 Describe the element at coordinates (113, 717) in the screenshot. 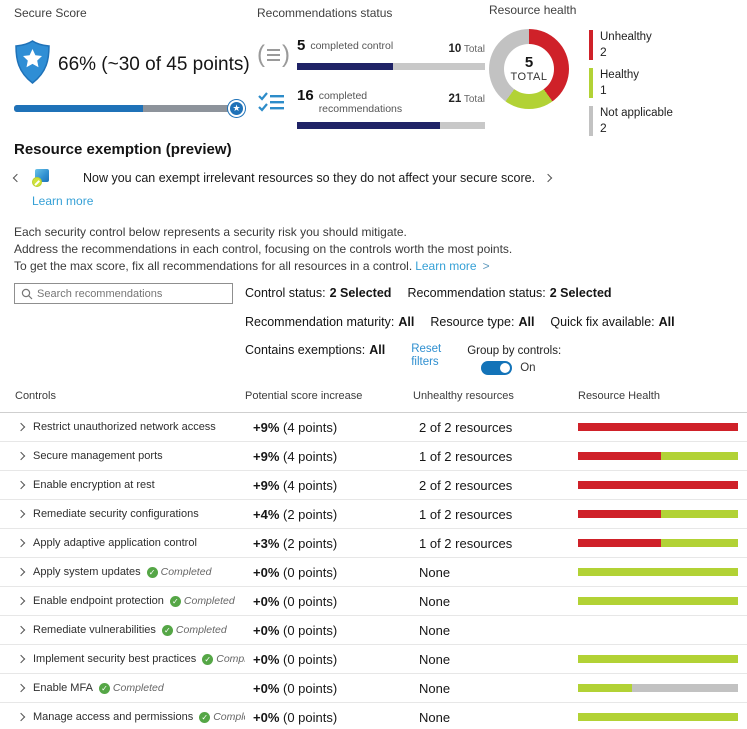

I see `control-name: Manage access and permissions` at that location.